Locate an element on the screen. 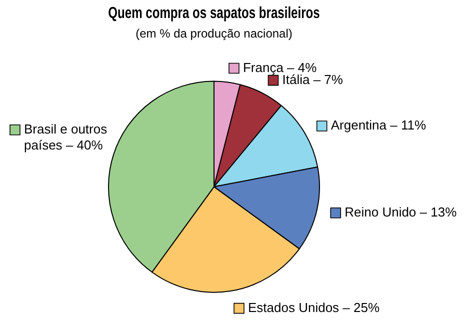 The height and width of the screenshot is (336, 464). legend-label: Argentina – 11% is located at coordinates (378, 125).